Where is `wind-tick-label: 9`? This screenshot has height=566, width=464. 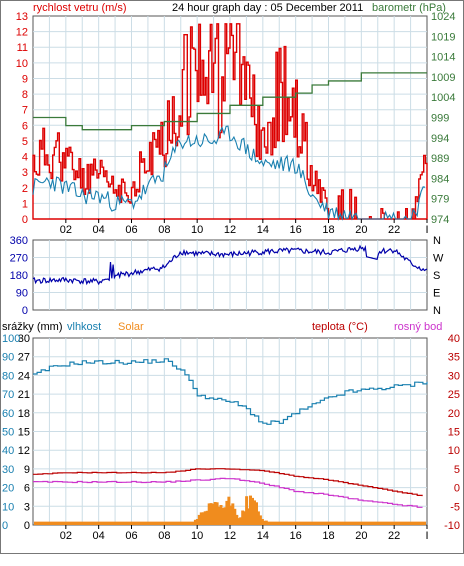 wind-tick-label: 9 is located at coordinates (25, 79).